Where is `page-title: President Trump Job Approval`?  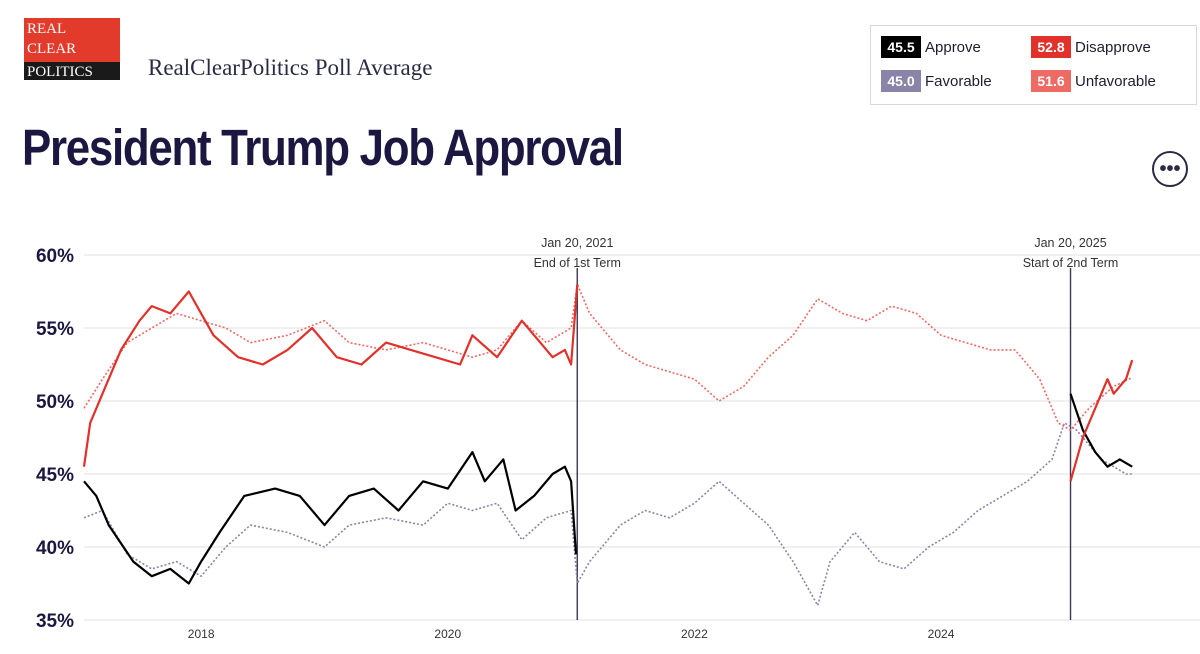
page-title: President Trump Job Approval is located at coordinates (323, 147).